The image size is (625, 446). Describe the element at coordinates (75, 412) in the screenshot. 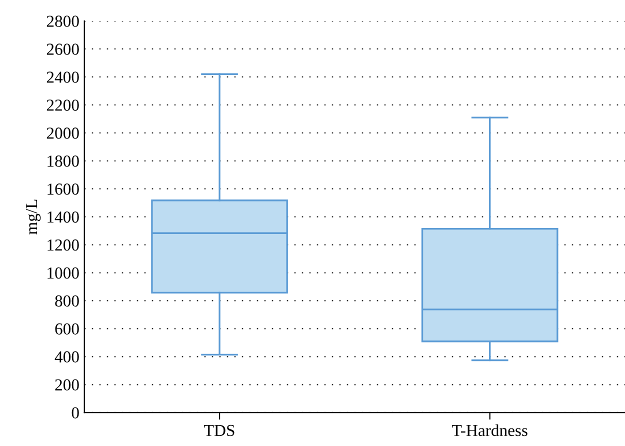

I see `y-tick-label: 0` at that location.